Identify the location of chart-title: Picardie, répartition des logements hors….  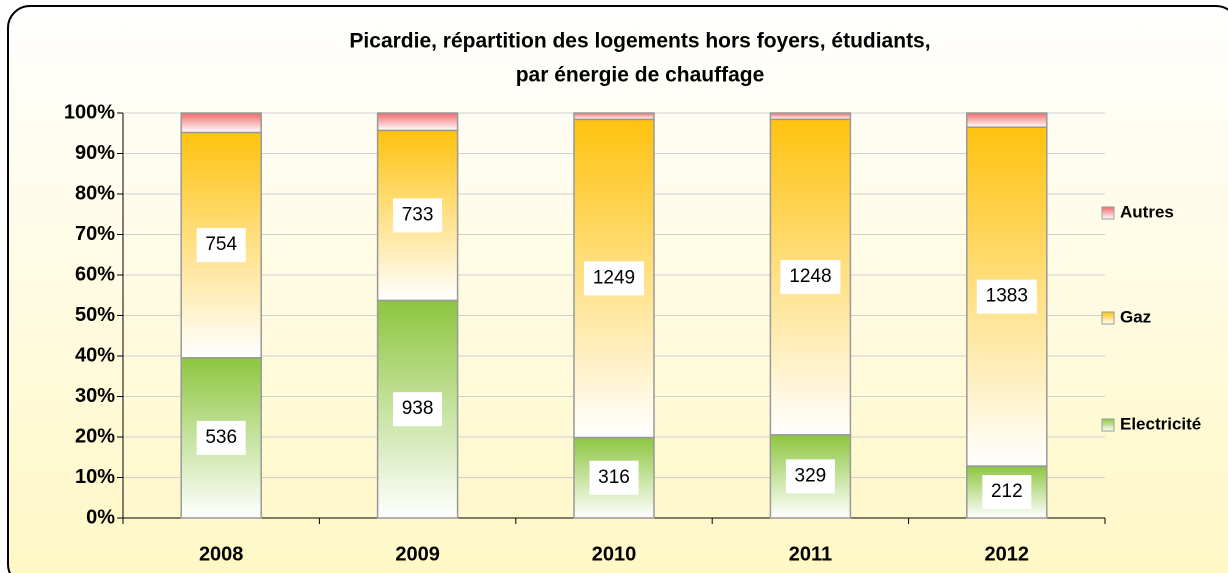
(639, 41).